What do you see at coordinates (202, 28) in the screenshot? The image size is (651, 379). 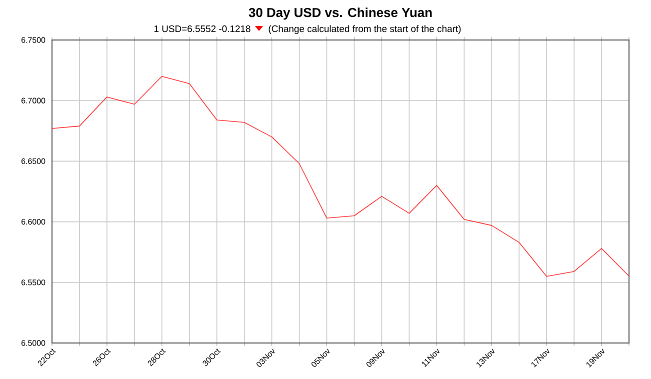 I see `chart-subtitle: 1 USD=6.5552 -0.1218` at bounding box center [202, 28].